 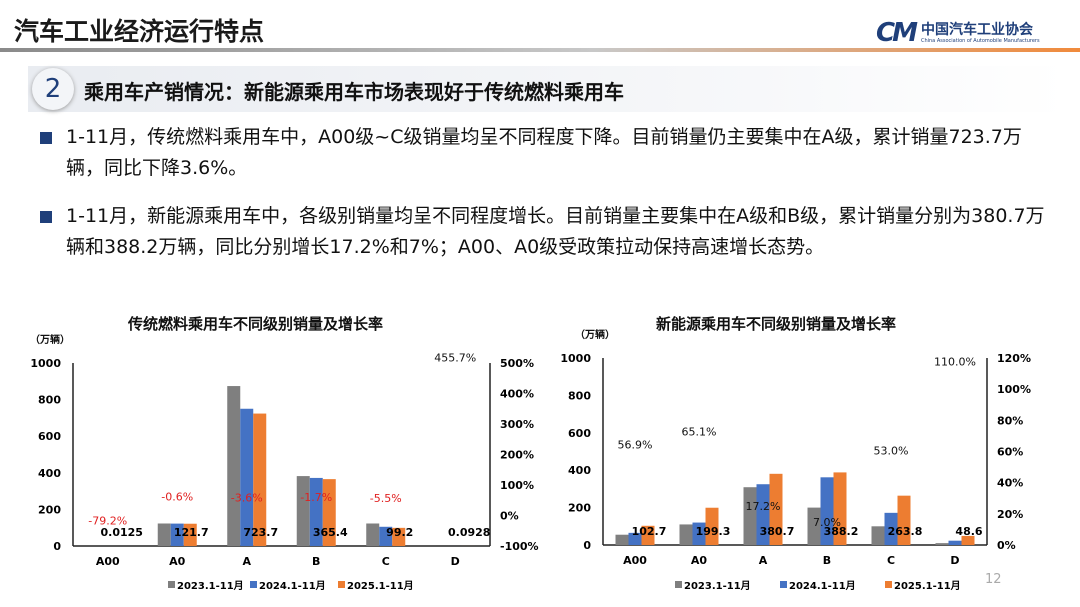 I want to click on y-tick-label: 1000, so click(x=45, y=363).